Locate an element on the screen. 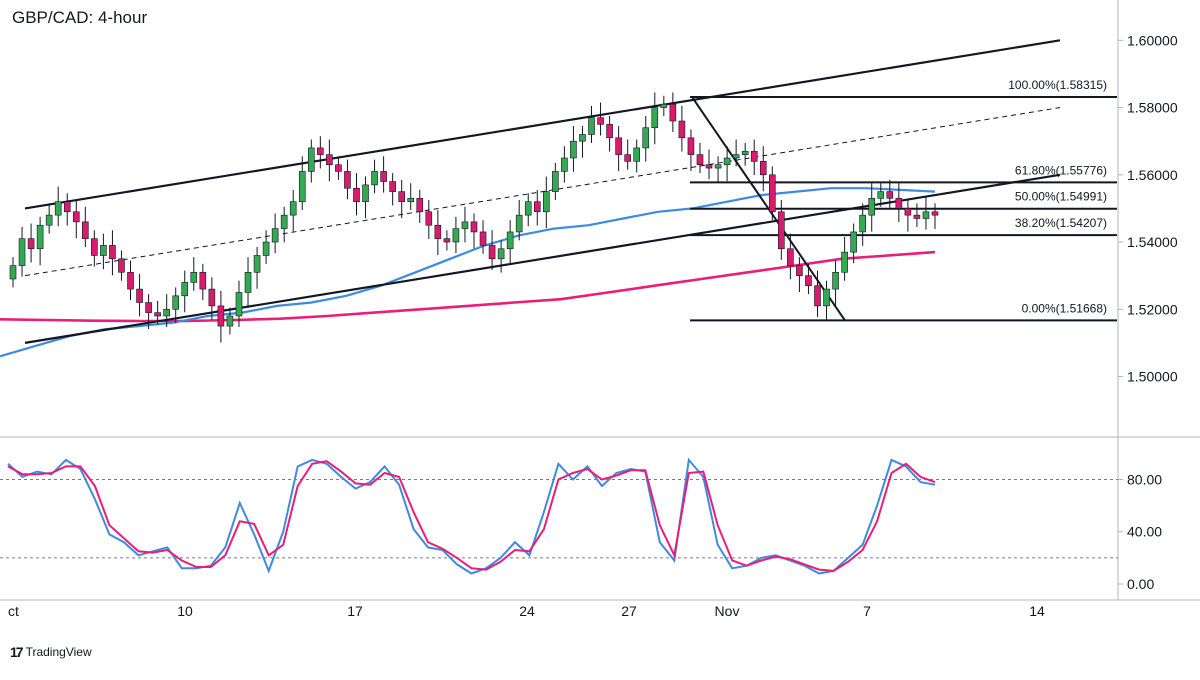 The image size is (1200, 680). time-tick-label: ct is located at coordinates (13, 611).